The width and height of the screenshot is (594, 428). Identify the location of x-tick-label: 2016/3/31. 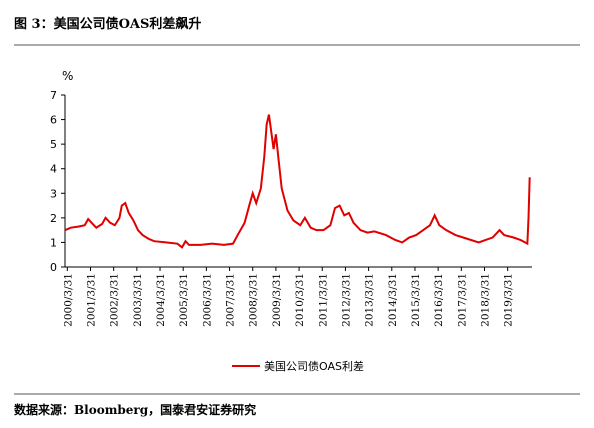
(439, 300).